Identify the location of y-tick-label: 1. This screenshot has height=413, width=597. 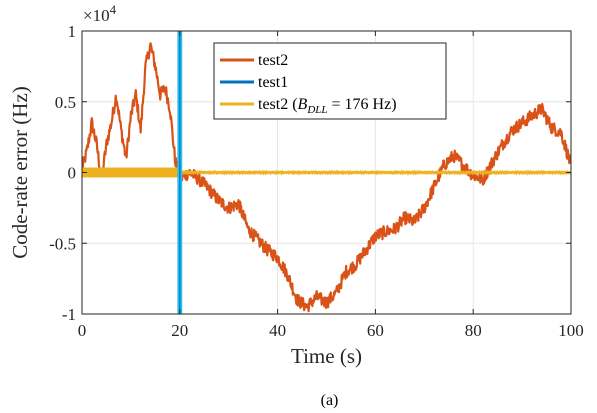
(72, 31).